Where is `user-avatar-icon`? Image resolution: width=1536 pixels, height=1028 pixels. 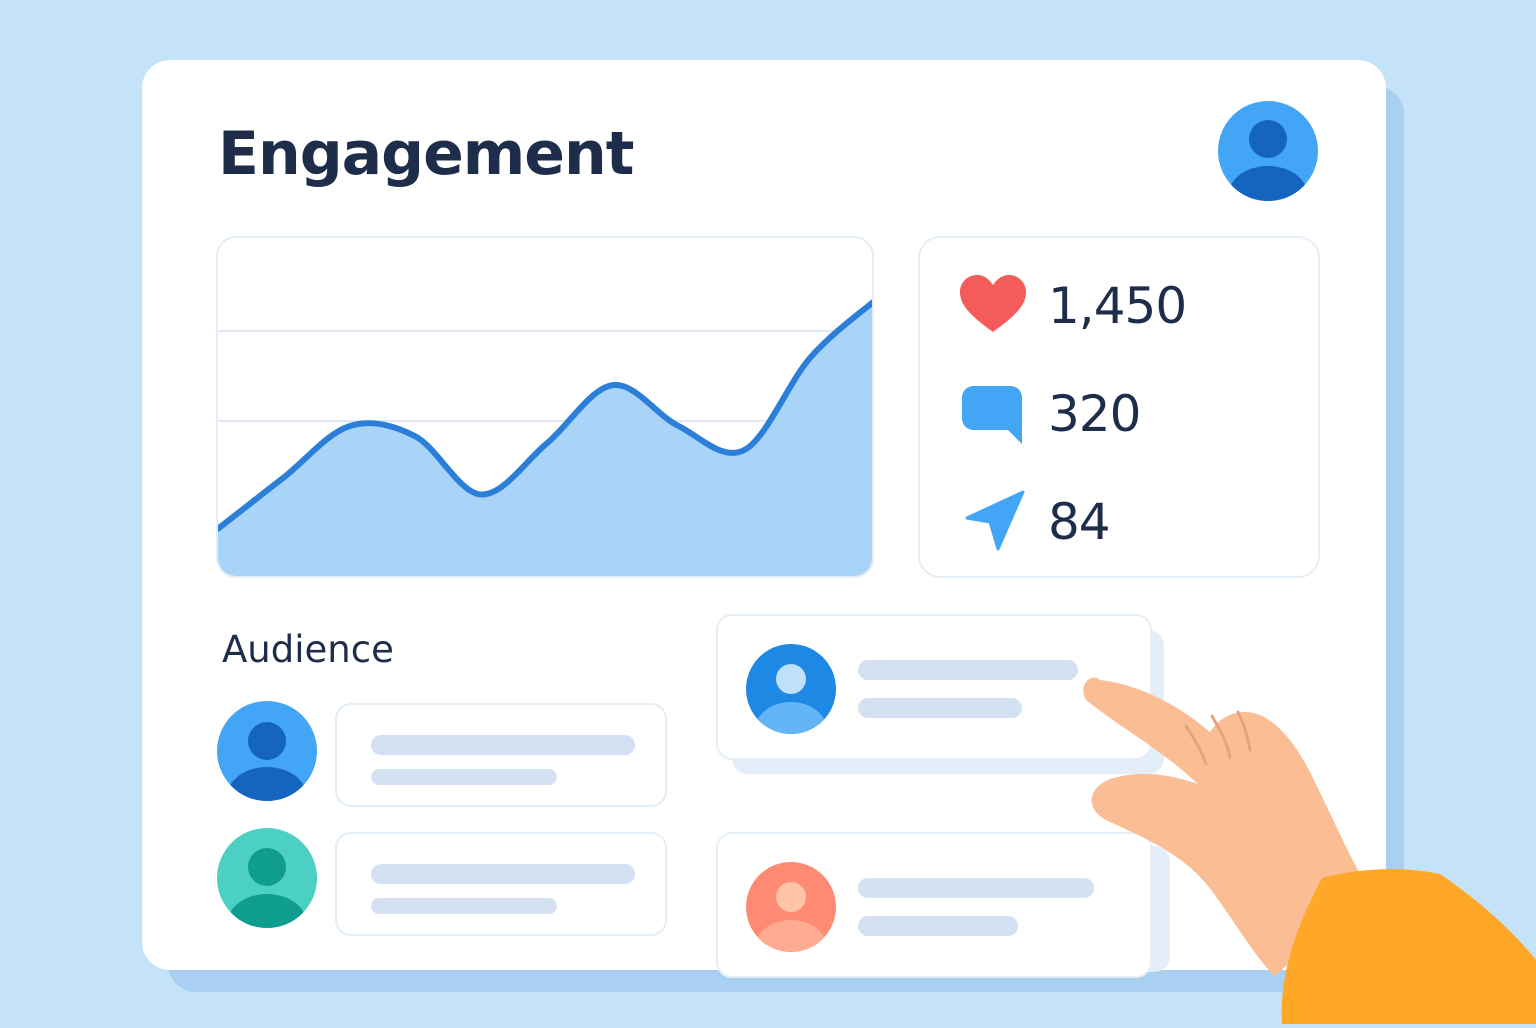 user-avatar-icon is located at coordinates (1268, 151).